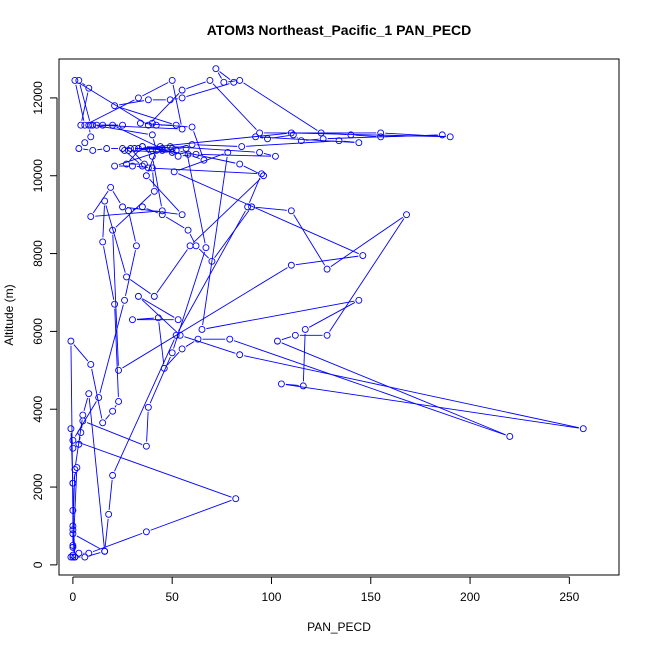 This screenshot has width=650, height=650. What do you see at coordinates (271, 597) in the screenshot?
I see `x-tick-label: 100` at bounding box center [271, 597].